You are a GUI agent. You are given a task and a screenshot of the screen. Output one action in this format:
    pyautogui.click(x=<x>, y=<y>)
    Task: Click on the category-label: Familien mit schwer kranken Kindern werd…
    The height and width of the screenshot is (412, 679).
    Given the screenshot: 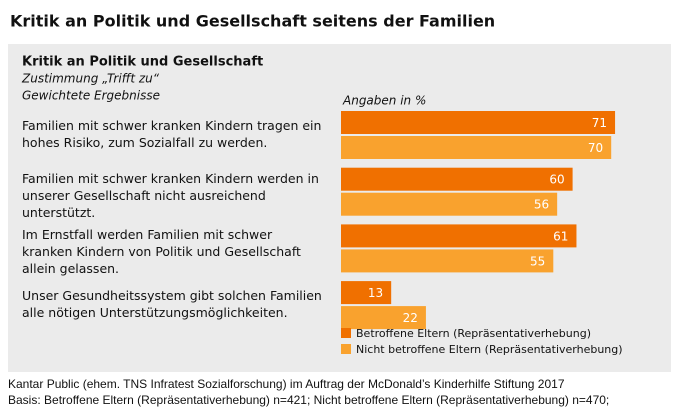 What is the action you would take?
    pyautogui.click(x=170, y=195)
    